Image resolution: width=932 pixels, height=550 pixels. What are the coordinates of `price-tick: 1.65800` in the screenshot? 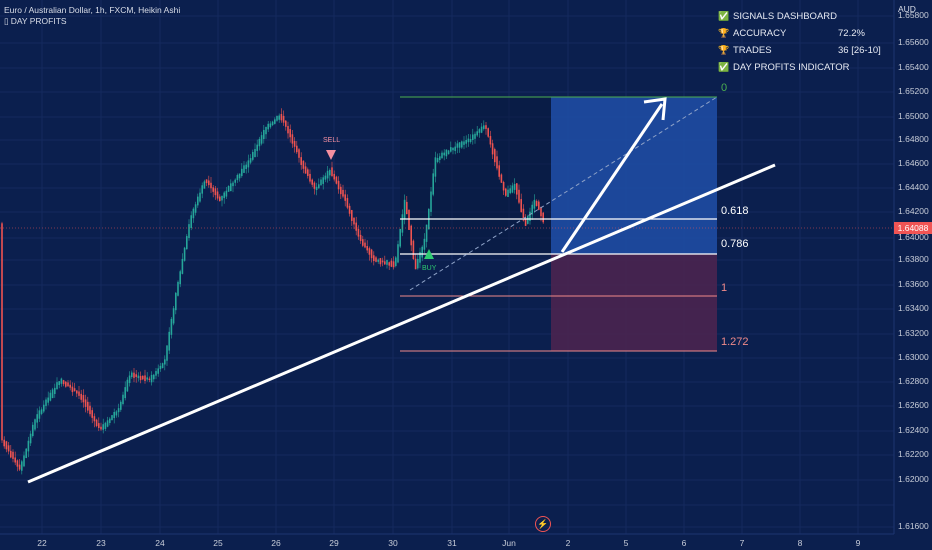 It's located at (913, 15).